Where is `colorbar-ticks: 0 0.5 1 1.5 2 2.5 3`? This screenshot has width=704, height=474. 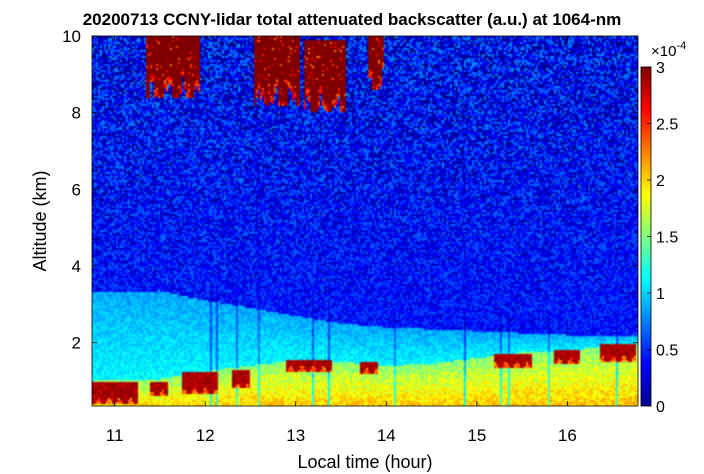 colorbar-ticks: 0 0.5 1 1.5 2 2.5 3 is located at coordinates (662, 238).